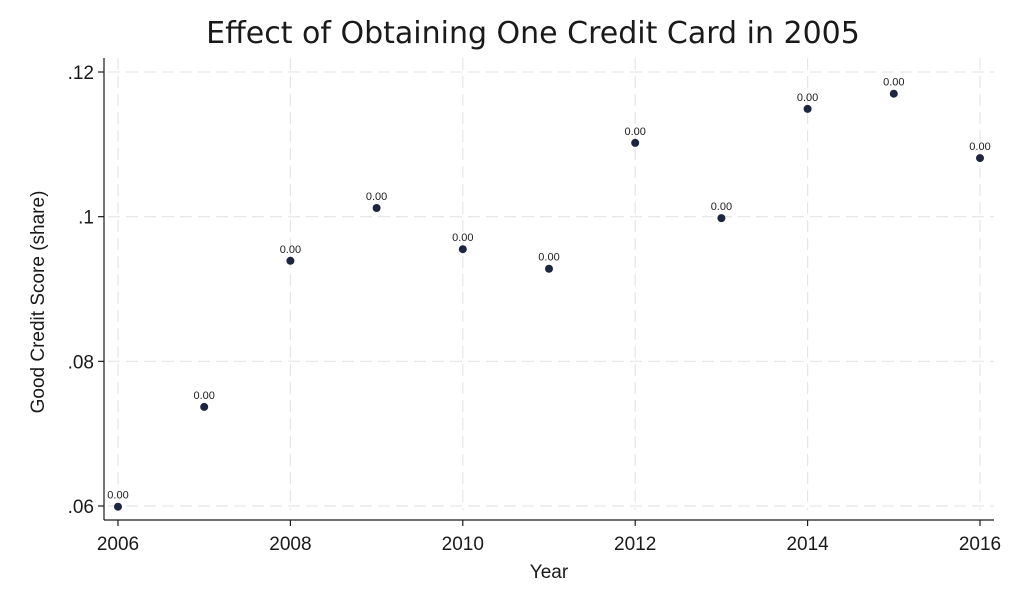 The image size is (1016, 601). I want to click on data-point-2013, so click(721, 218).